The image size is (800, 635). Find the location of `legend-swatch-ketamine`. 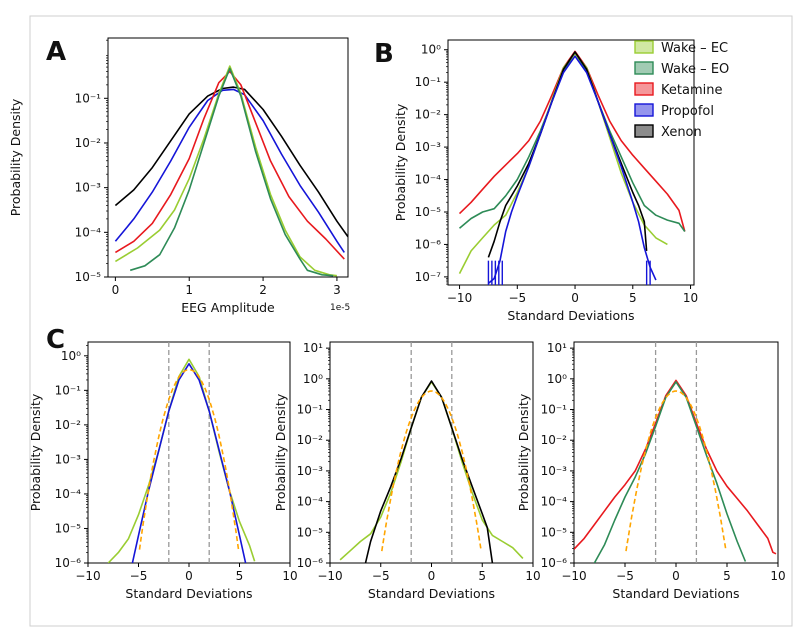

legend-swatch-ketamine is located at coordinates (644, 89).